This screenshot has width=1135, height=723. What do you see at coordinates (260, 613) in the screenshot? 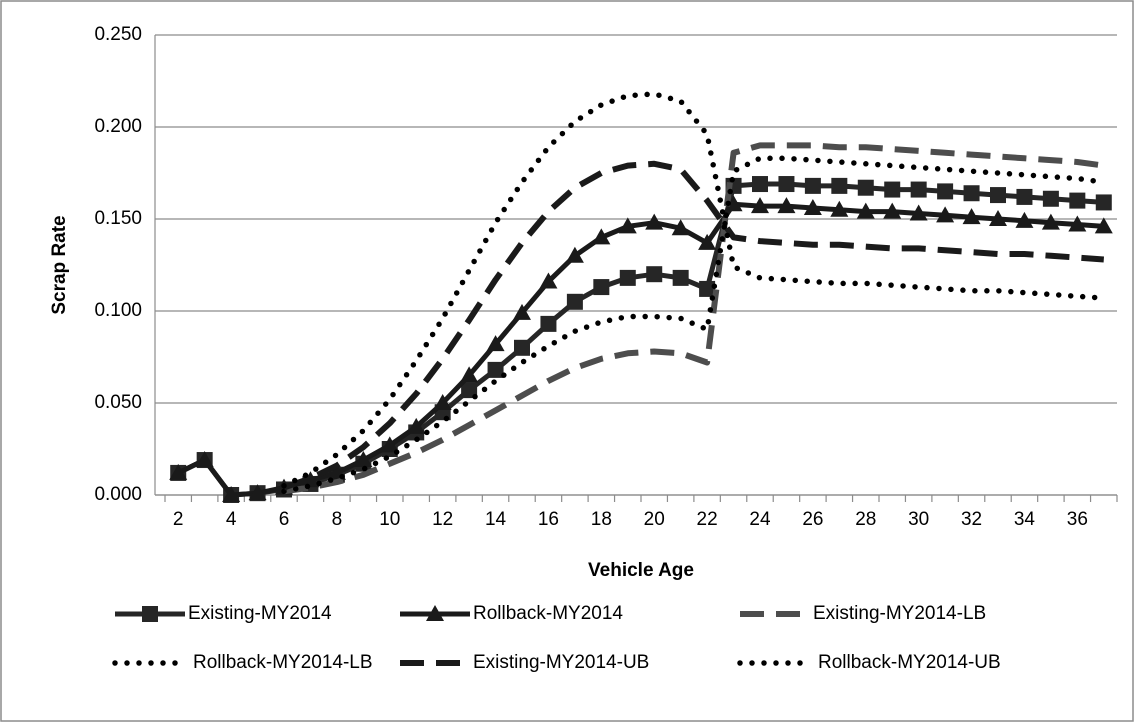
I see `legend-label: Existing-MY2014` at bounding box center [260, 613].